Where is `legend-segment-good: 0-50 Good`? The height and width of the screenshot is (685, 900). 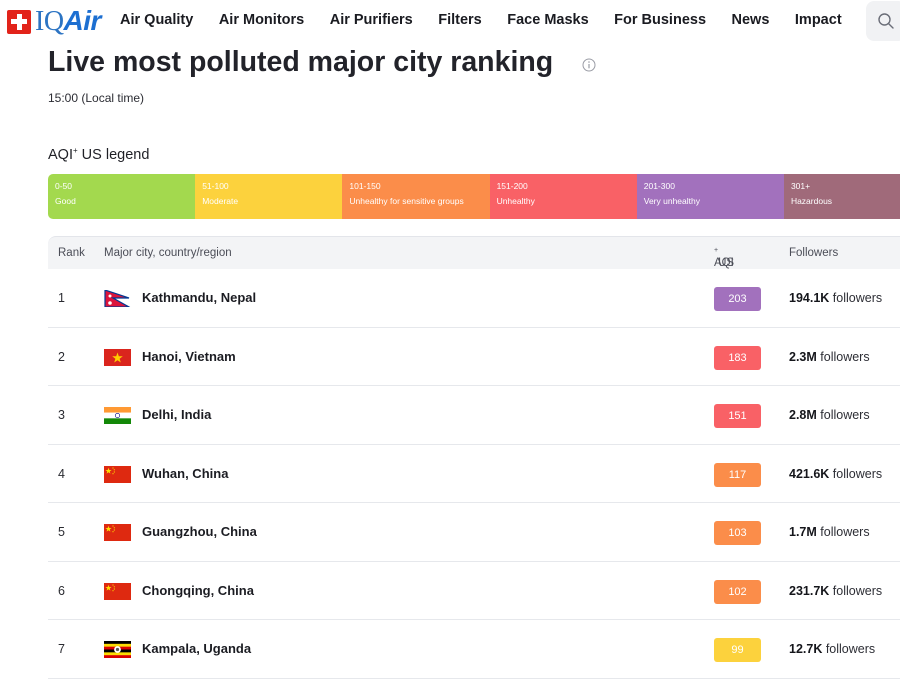 legend-segment-good: 0-50 Good is located at coordinates (122, 196).